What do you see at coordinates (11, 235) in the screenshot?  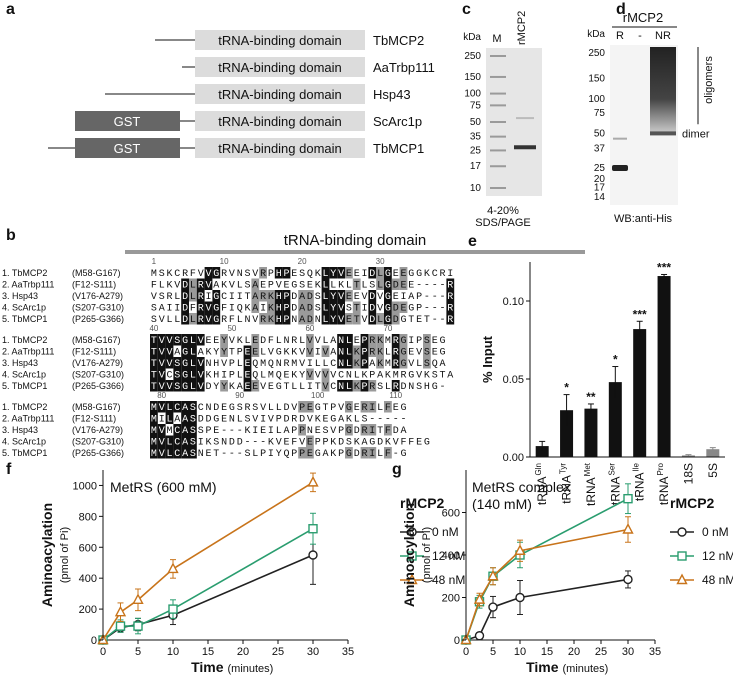 I see `panel-label: b` at bounding box center [11, 235].